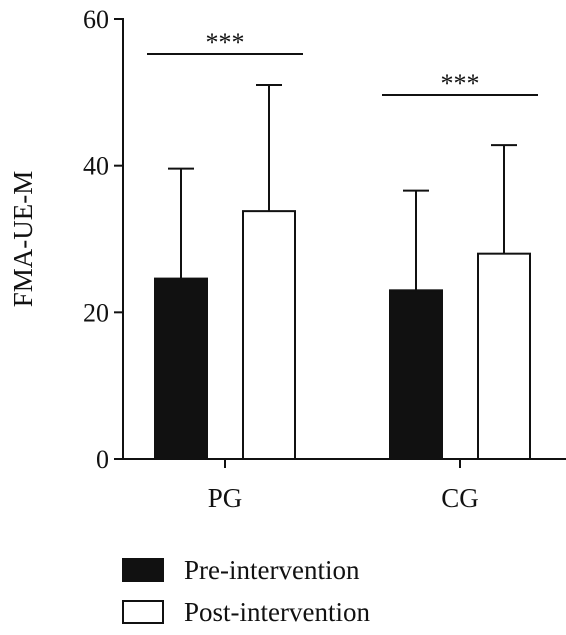  I want to click on bar-pg-post, so click(269, 335).